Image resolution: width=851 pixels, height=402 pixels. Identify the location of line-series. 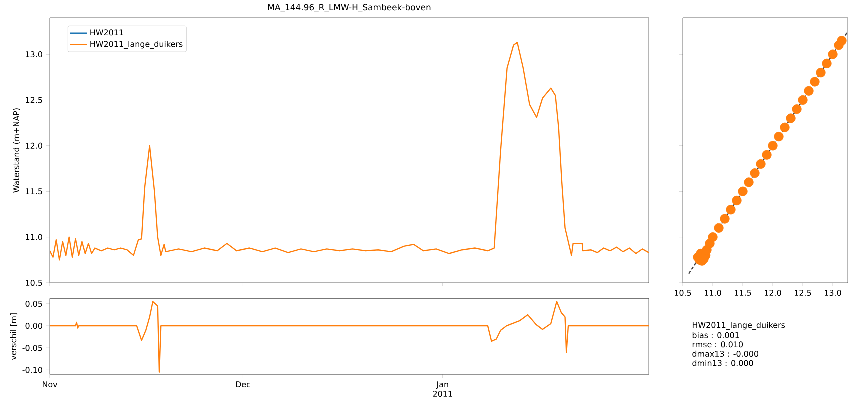
(350, 337).